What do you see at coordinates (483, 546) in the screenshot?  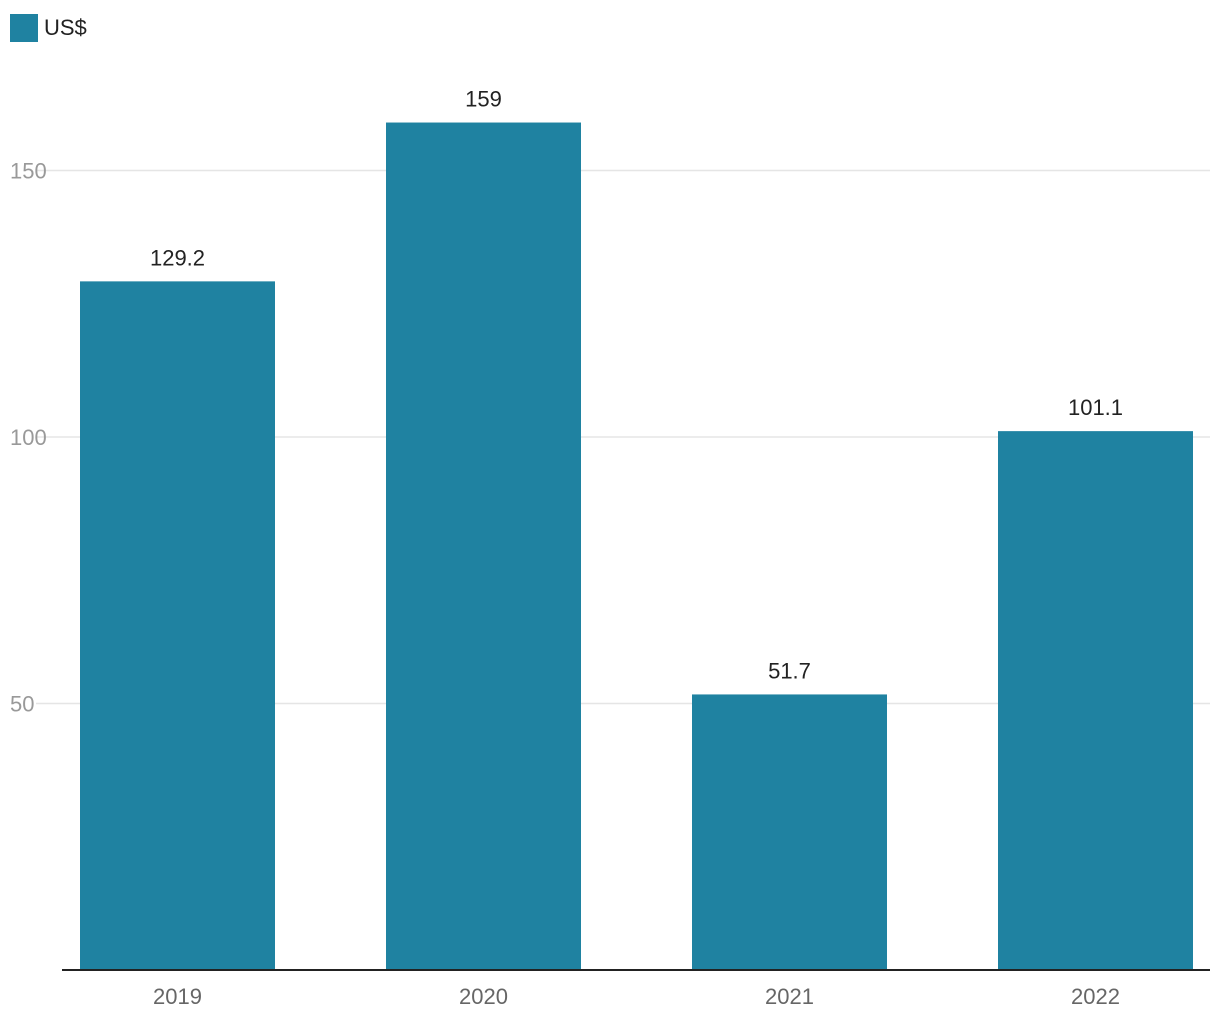 I see `bar-2020` at bounding box center [483, 546].